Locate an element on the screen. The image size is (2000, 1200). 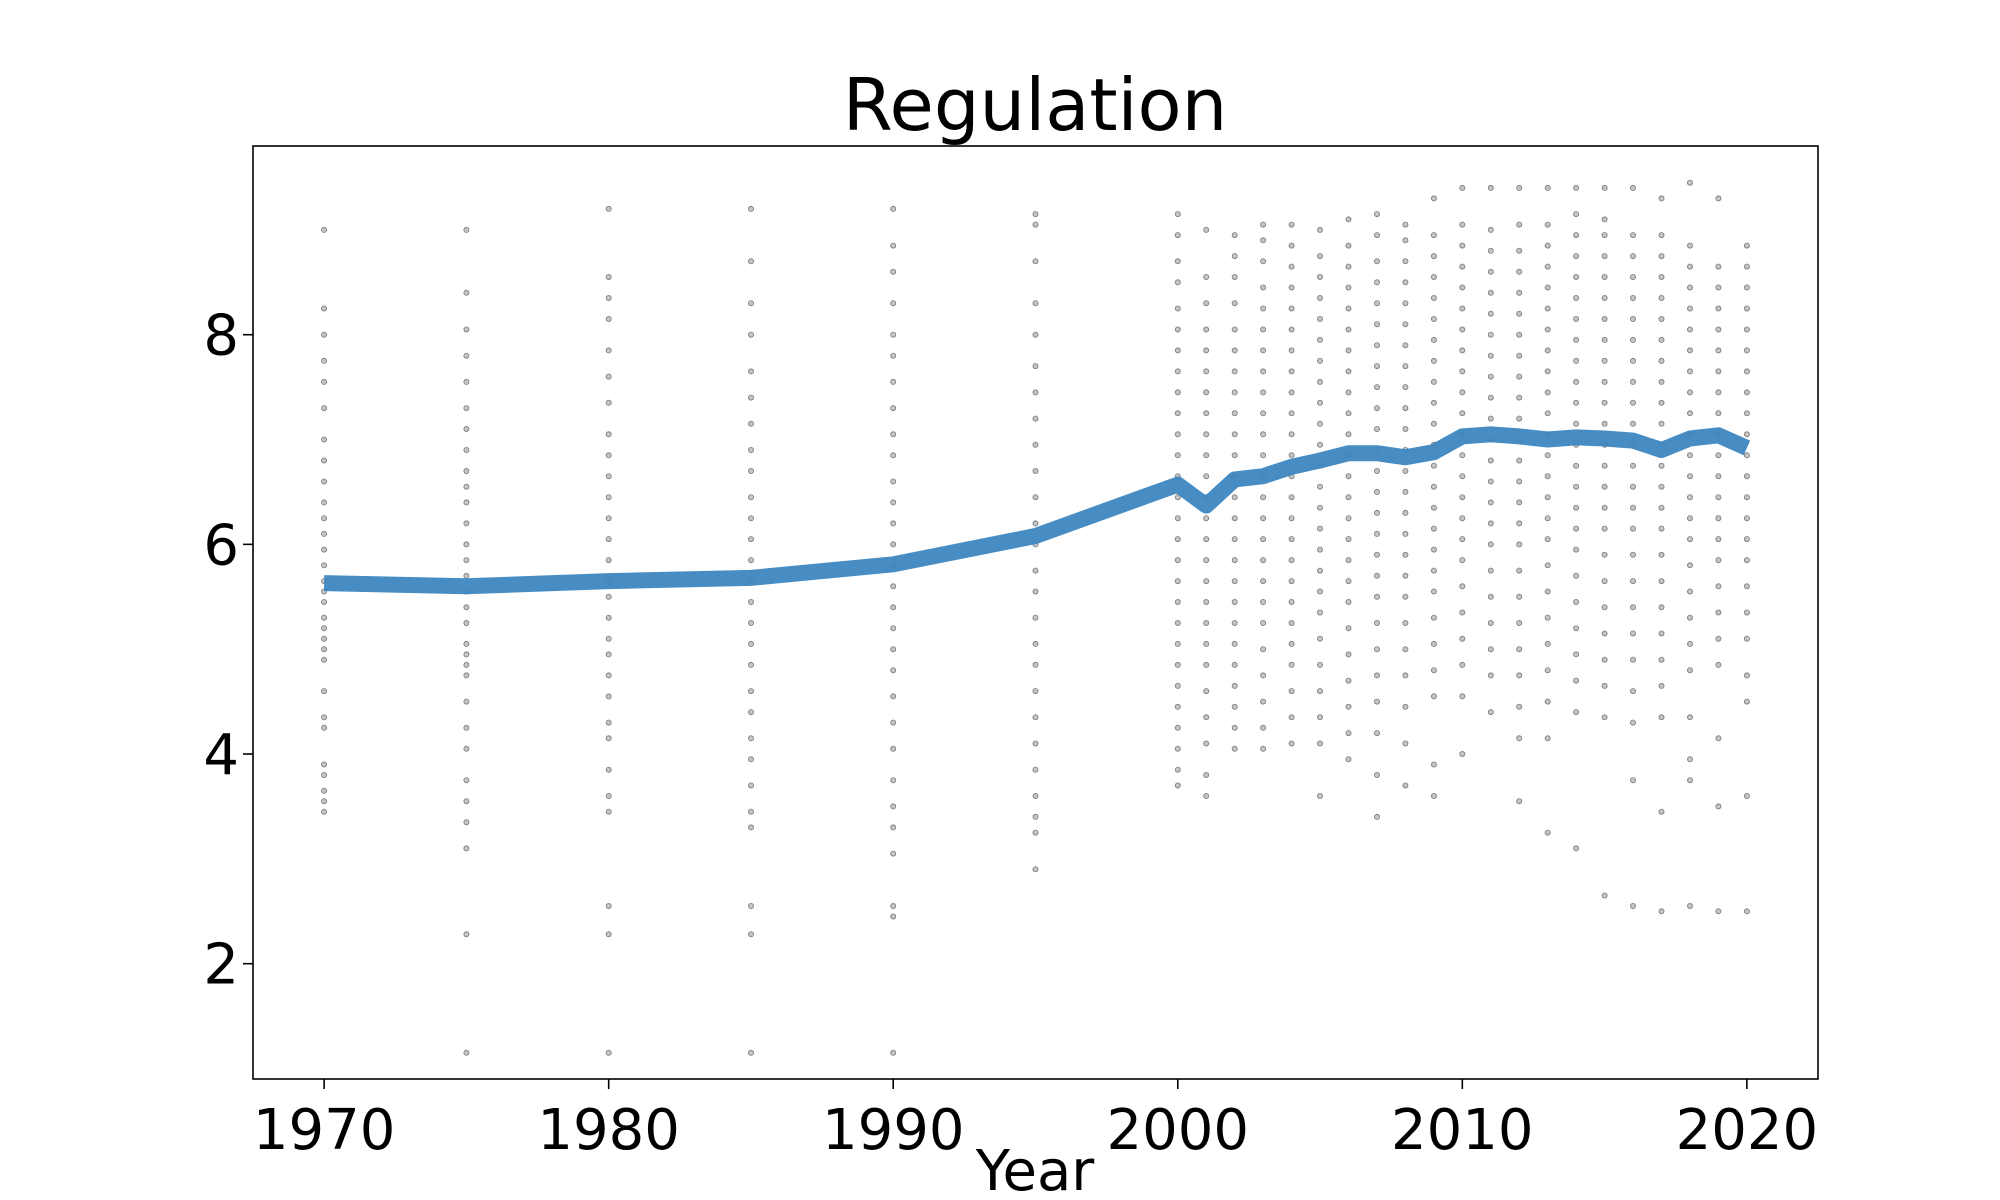
y-tick-layer: 2 4 6 8 is located at coordinates (228, 651).